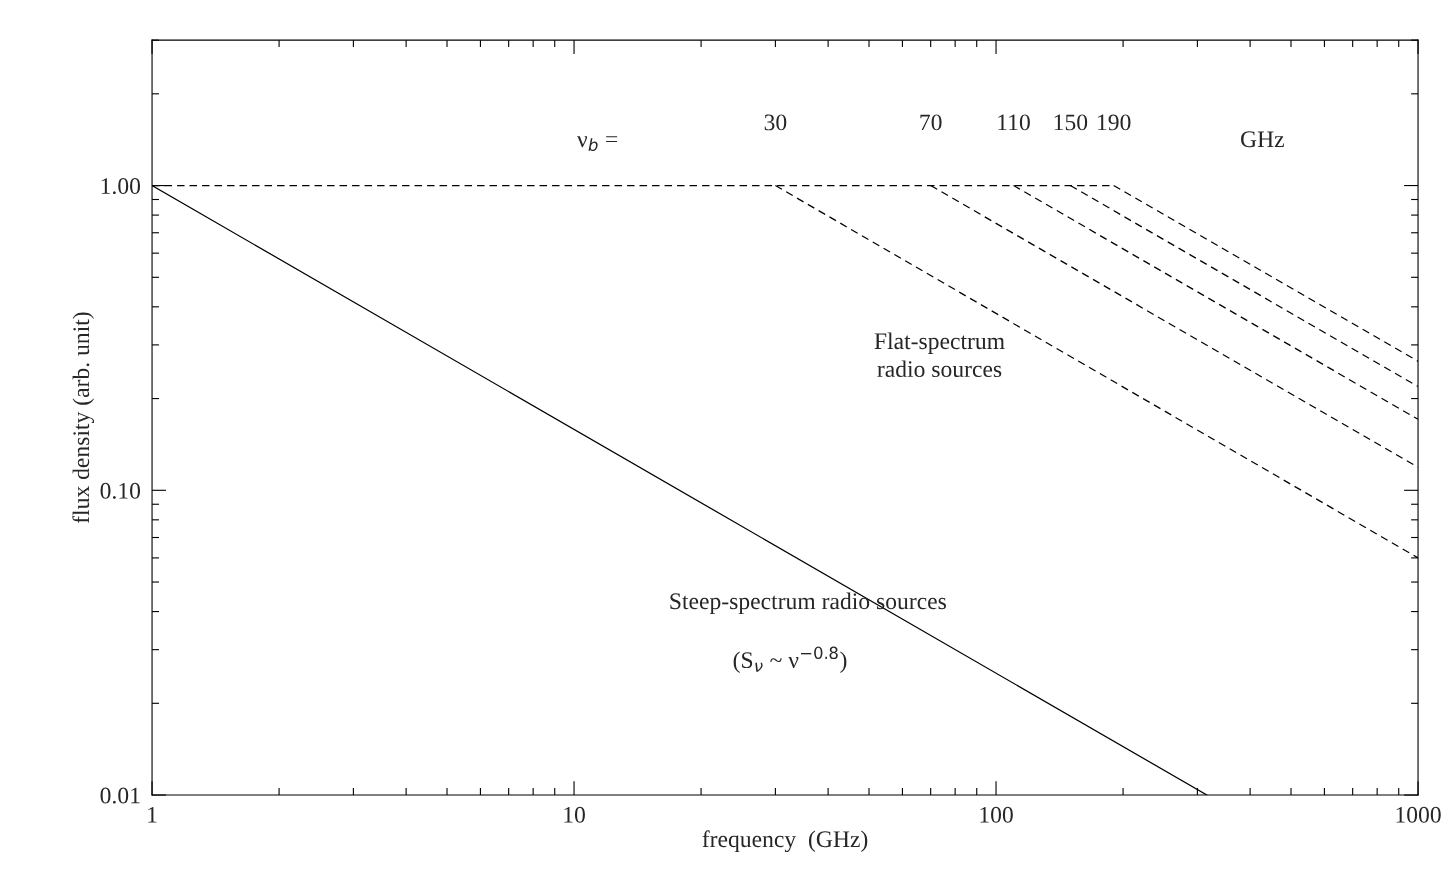 Image resolution: width=1455 pixels, height=873 pixels. I want to click on y-axis-title: flux density (arb. unit), so click(83, 418).